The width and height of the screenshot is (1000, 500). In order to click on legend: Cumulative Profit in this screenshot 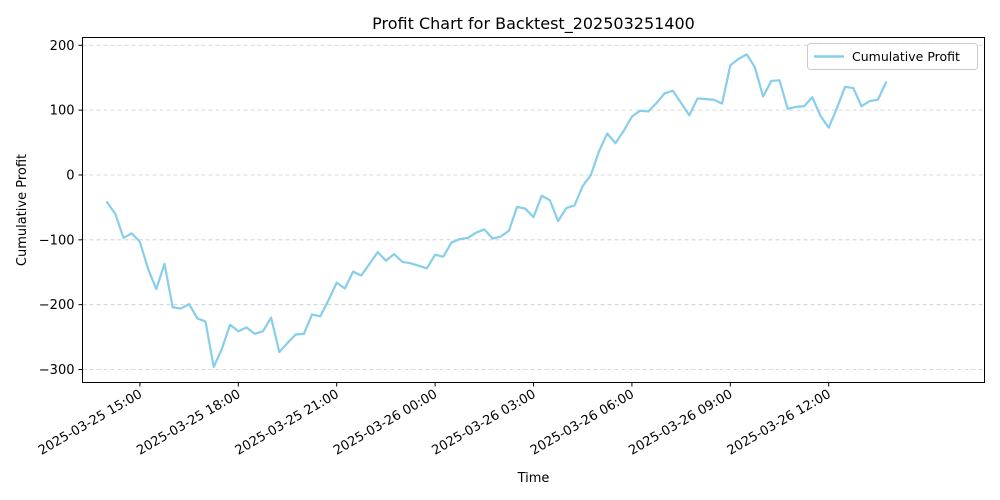, I will do `click(892, 56)`.